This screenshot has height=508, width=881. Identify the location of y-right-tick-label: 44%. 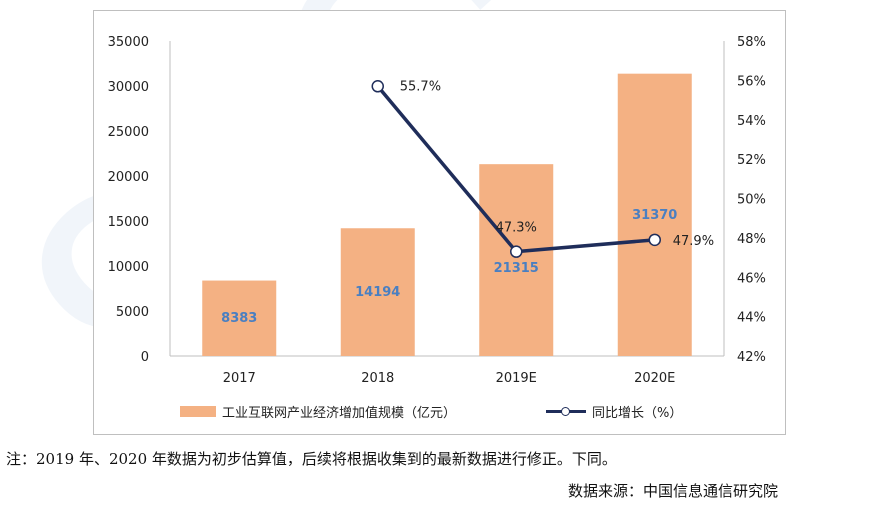
(751, 318).